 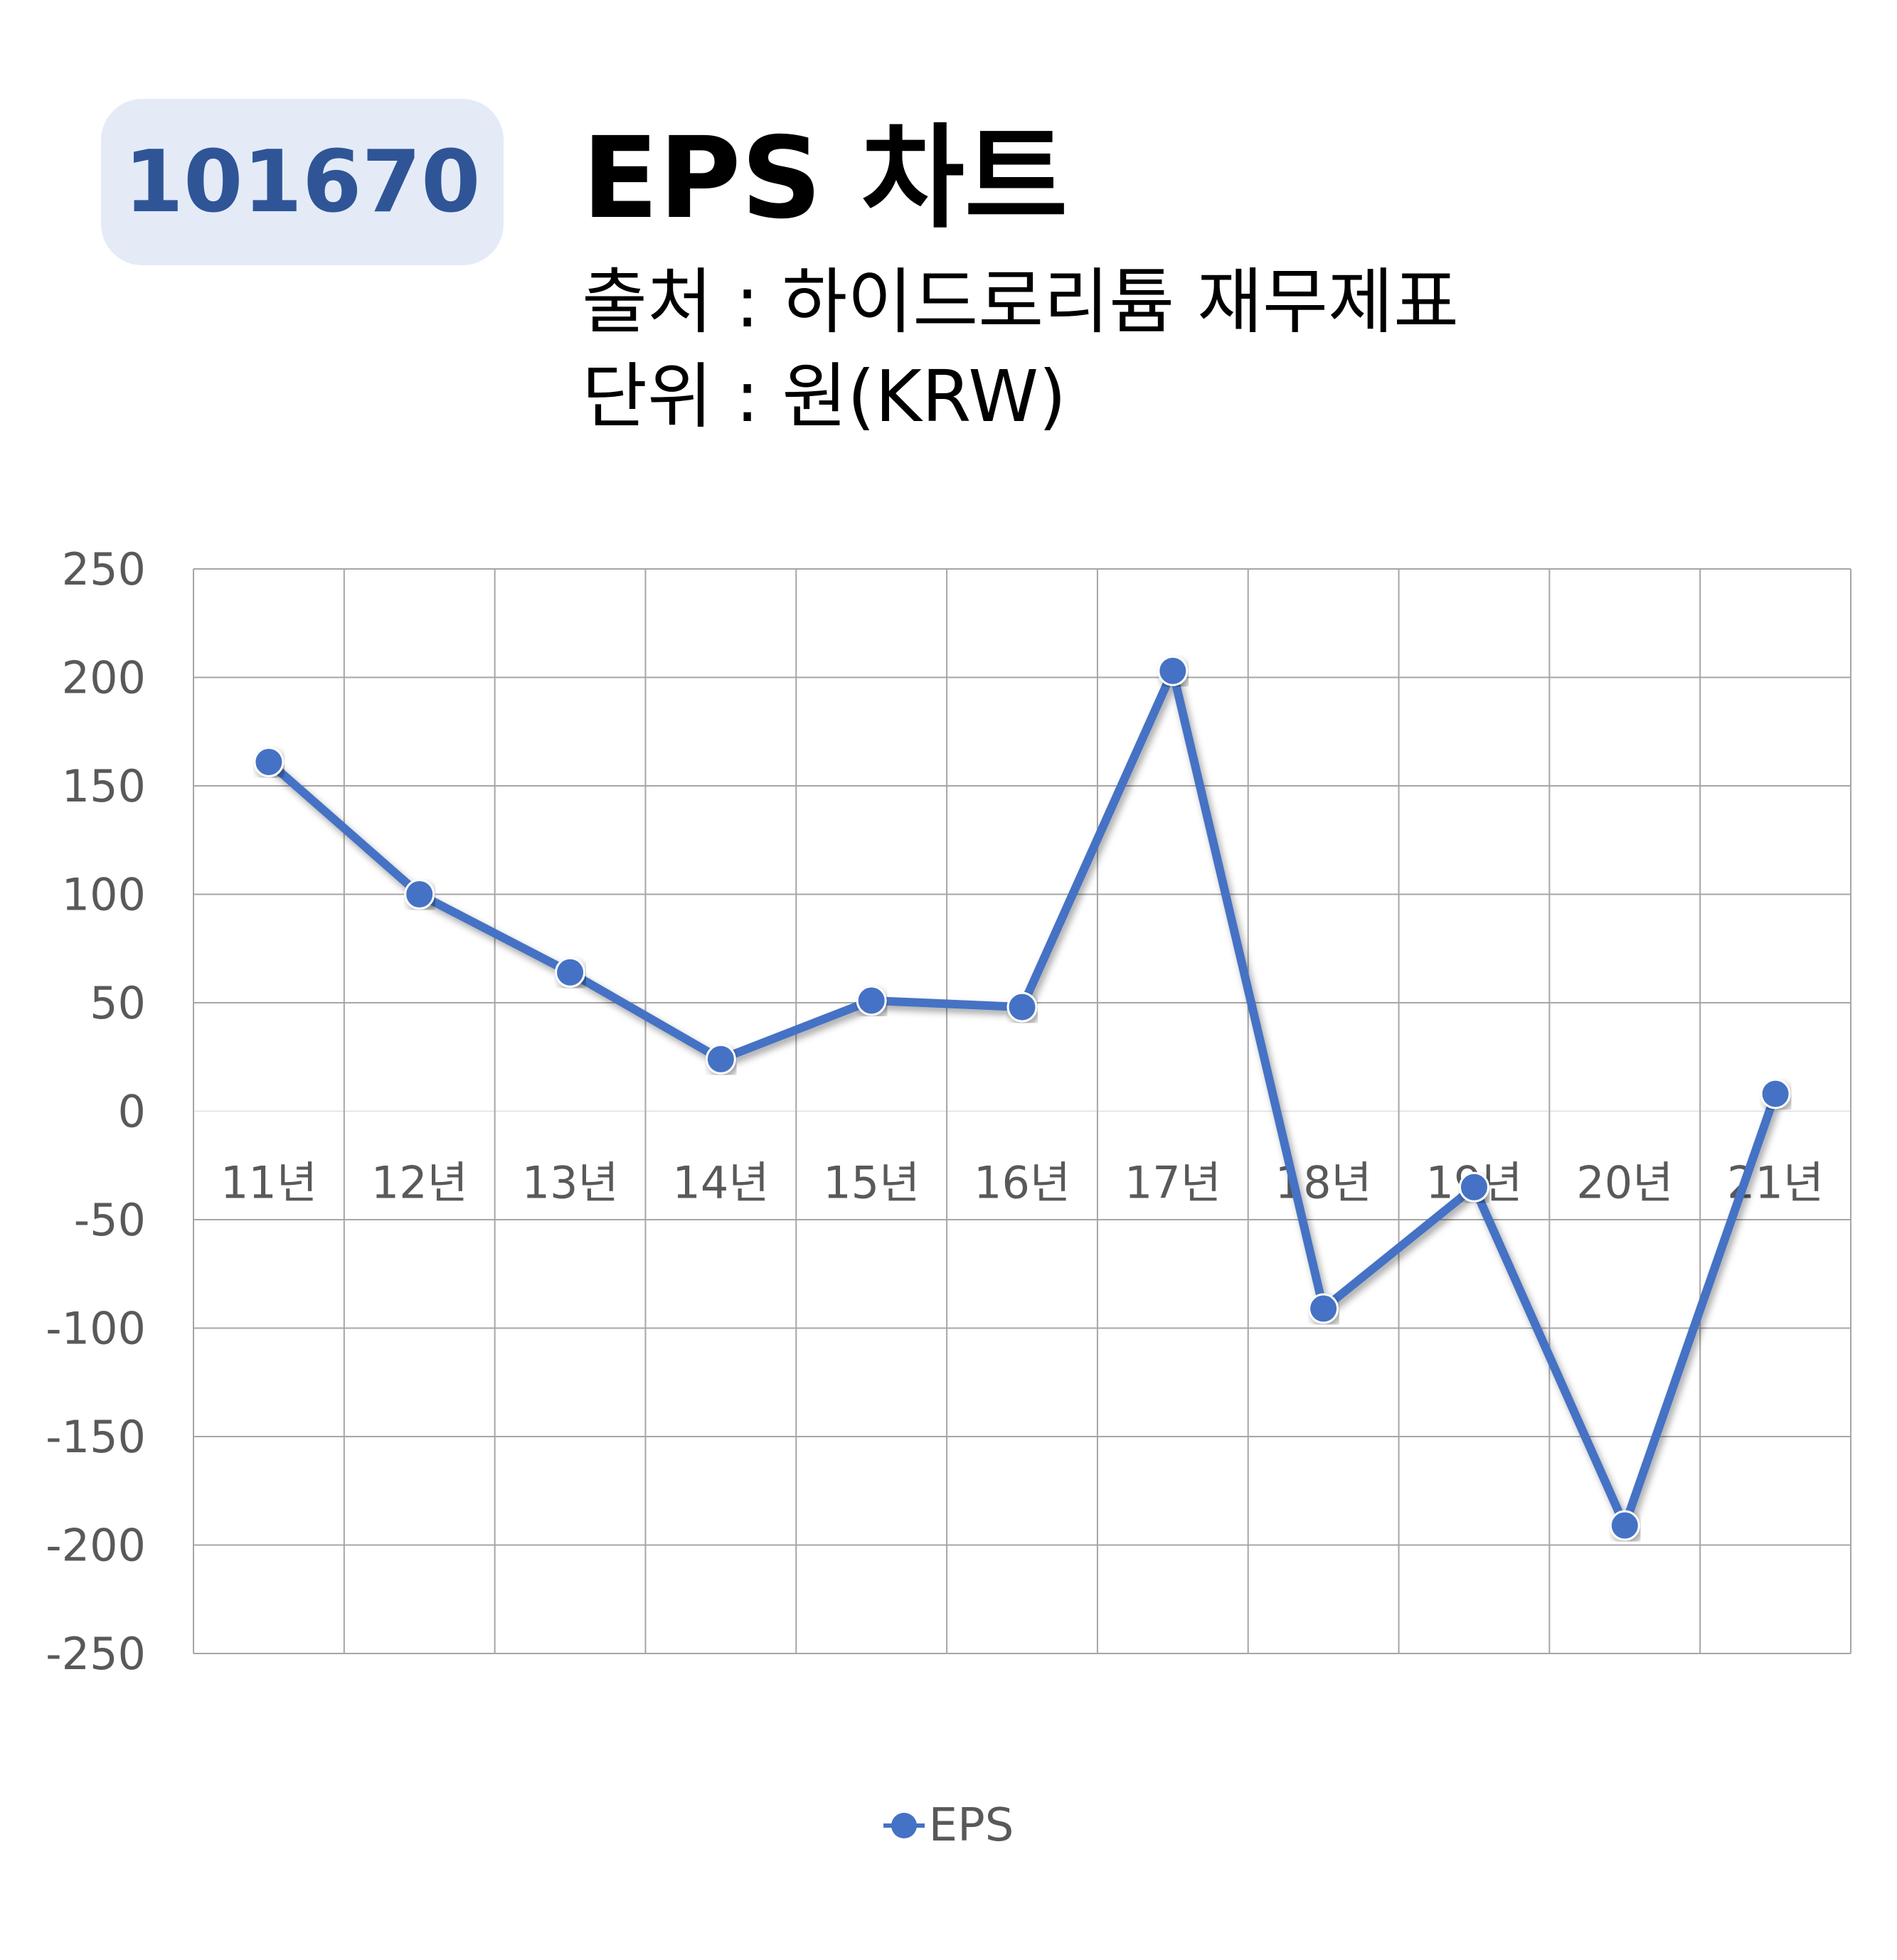 What do you see at coordinates (104, 786) in the screenshot?
I see `y-tick-label: 150` at bounding box center [104, 786].